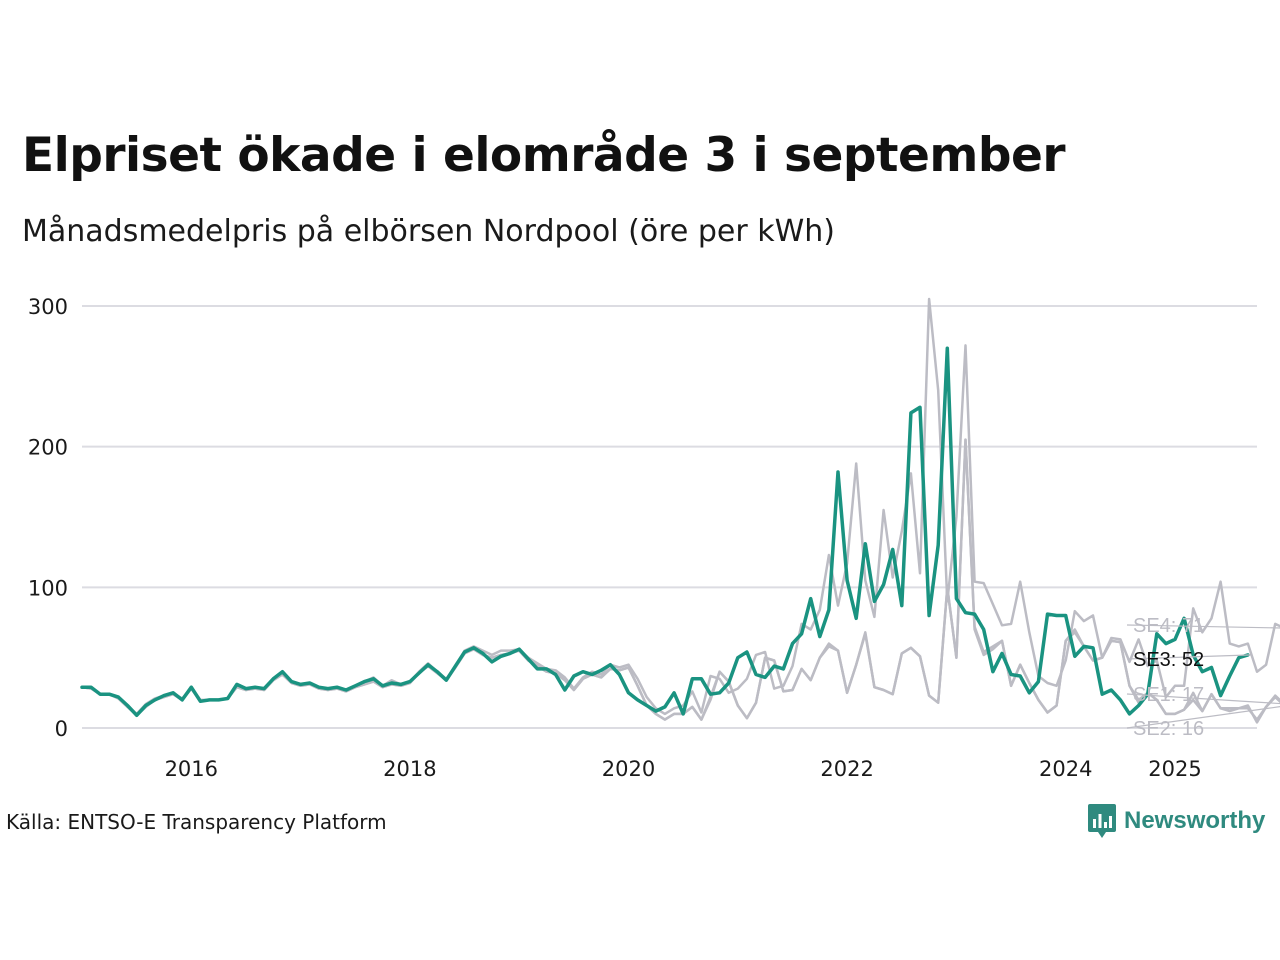 This screenshot has height=960, width=1280. Describe the element at coordinates (1189, 657) in the screenshot. I see `leader-line-se3` at that location.